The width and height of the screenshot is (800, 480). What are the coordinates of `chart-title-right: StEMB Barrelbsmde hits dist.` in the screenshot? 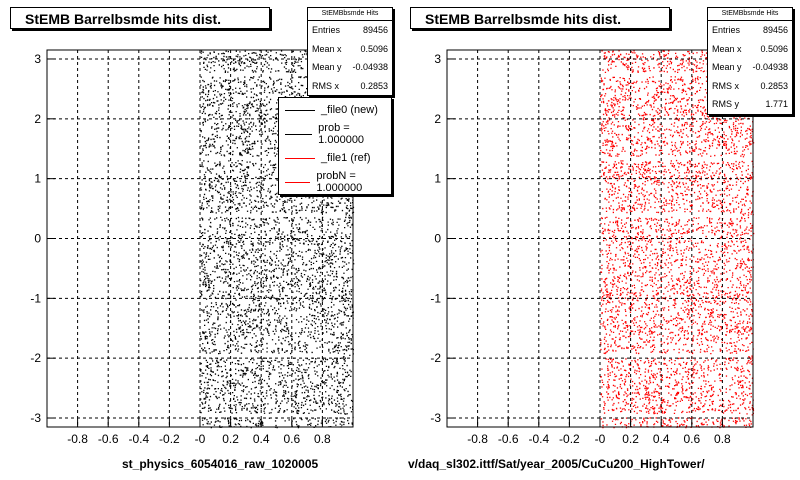 It's located at (540, 18).